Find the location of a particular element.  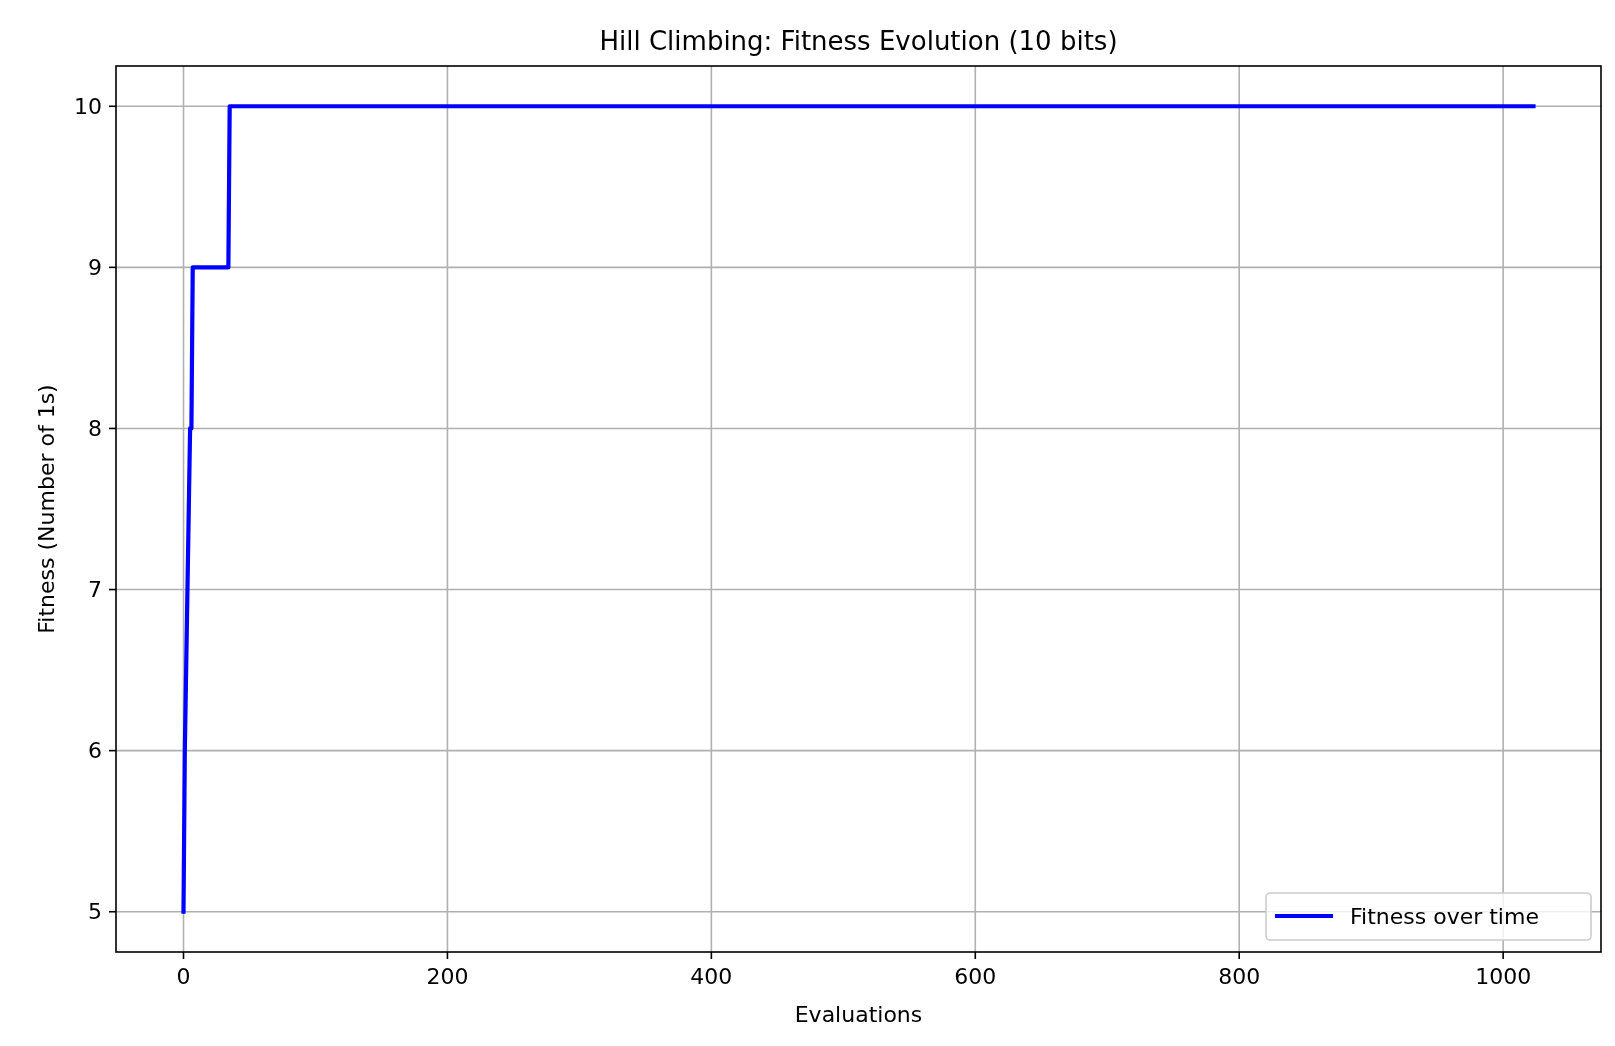

x-tick-label: 600 is located at coordinates (975, 976).